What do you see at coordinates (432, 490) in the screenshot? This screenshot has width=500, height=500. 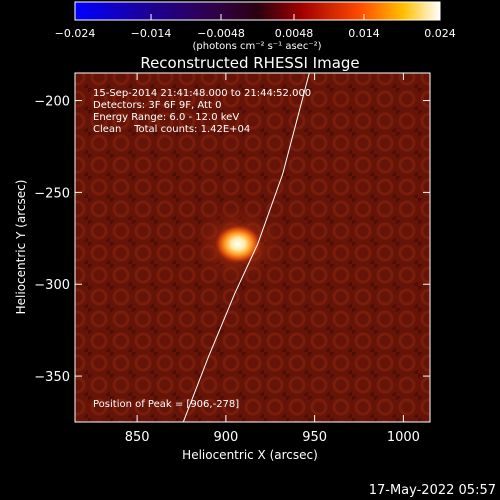 I see `footer-timestamp: 17-May-2022 05:57` at bounding box center [432, 490].